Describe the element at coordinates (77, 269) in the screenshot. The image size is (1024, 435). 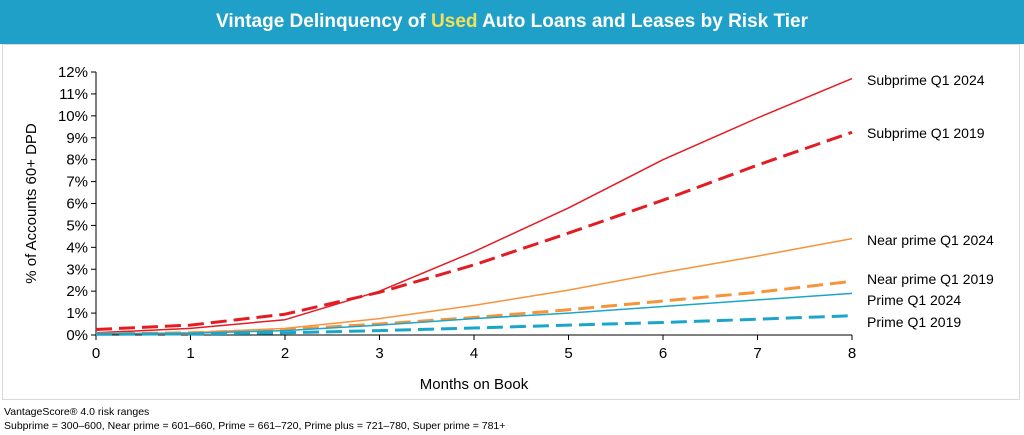
I see `y-tick-label: 3%` at that location.